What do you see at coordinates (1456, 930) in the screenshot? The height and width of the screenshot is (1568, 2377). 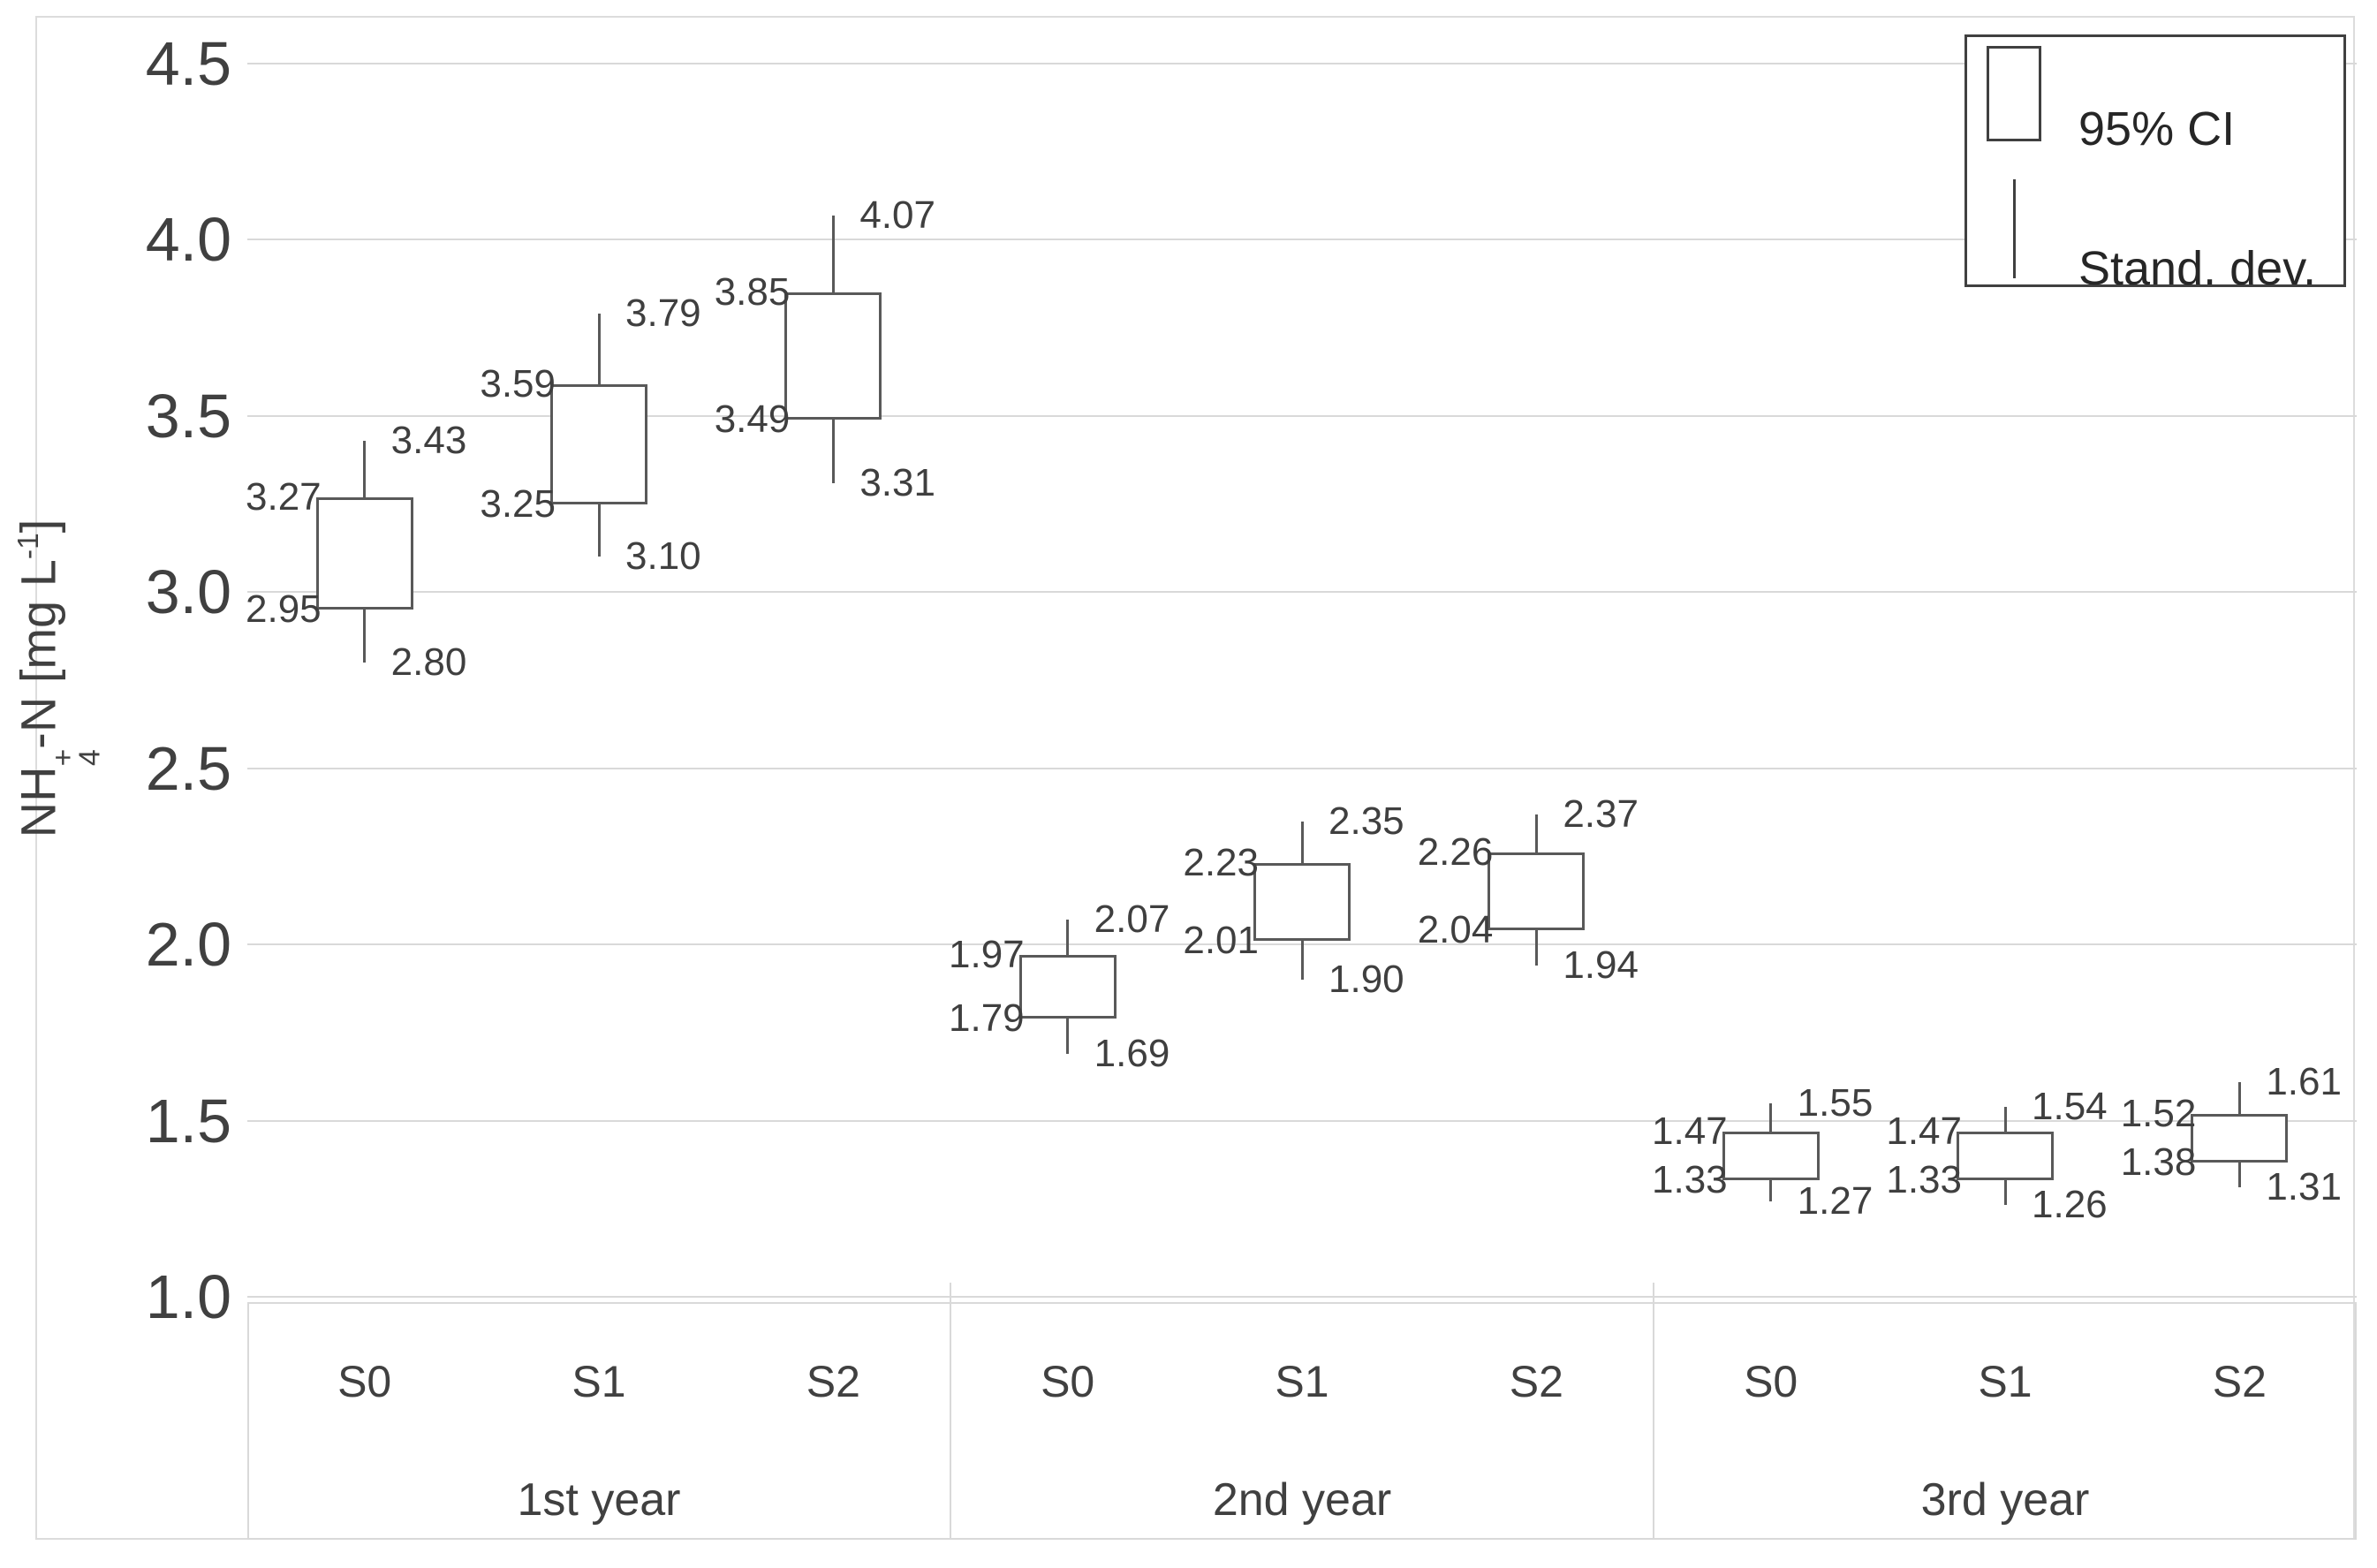 I see `label-ci-low: 2.04` at bounding box center [1456, 930].